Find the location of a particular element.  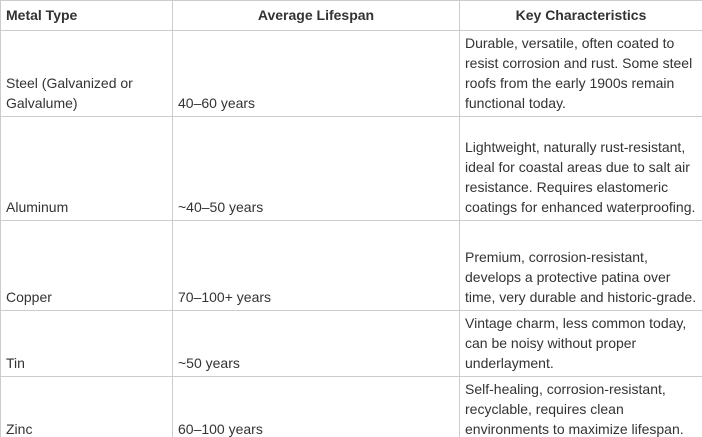

metal-type-cell: Steel (Galvanized or Galvalume) is located at coordinates (86, 73).